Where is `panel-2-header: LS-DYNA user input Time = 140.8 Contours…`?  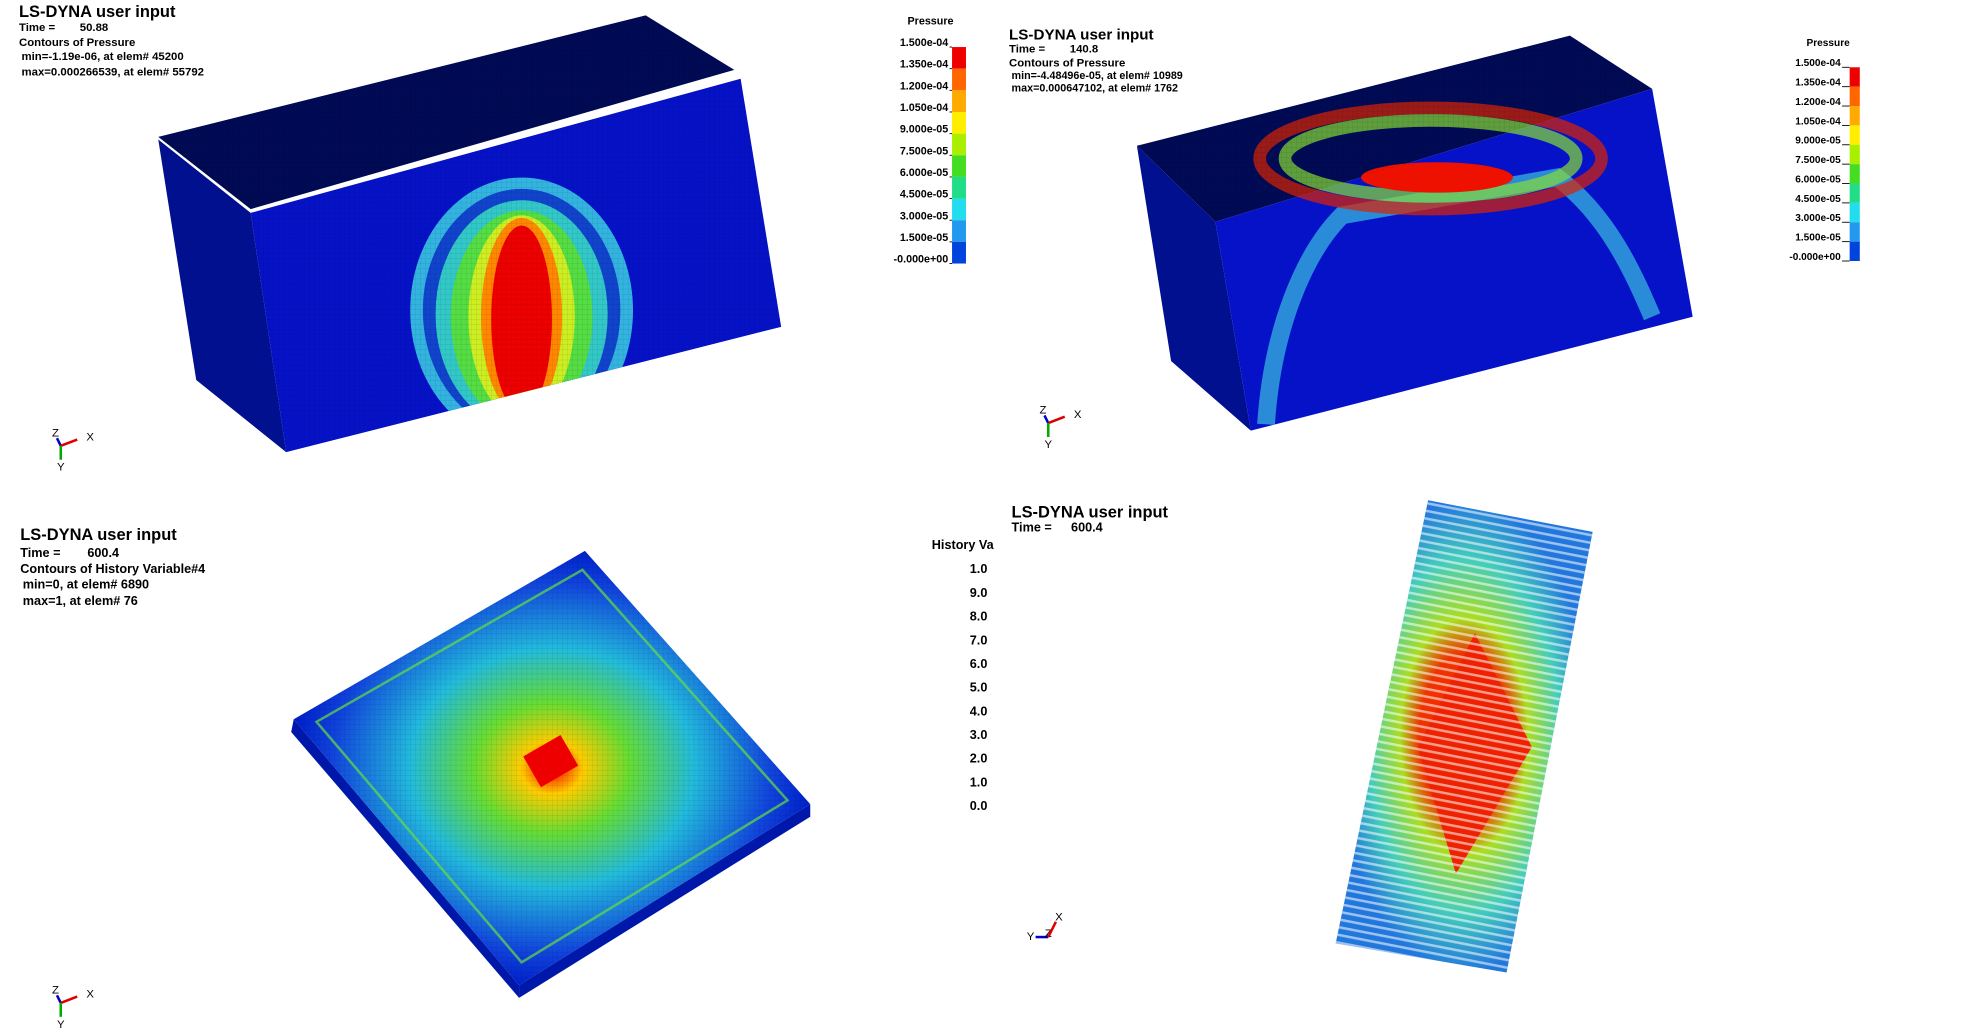
panel-2-header: LS-DYNA user input Time = 140.8 Contours… is located at coordinates (1096, 61).